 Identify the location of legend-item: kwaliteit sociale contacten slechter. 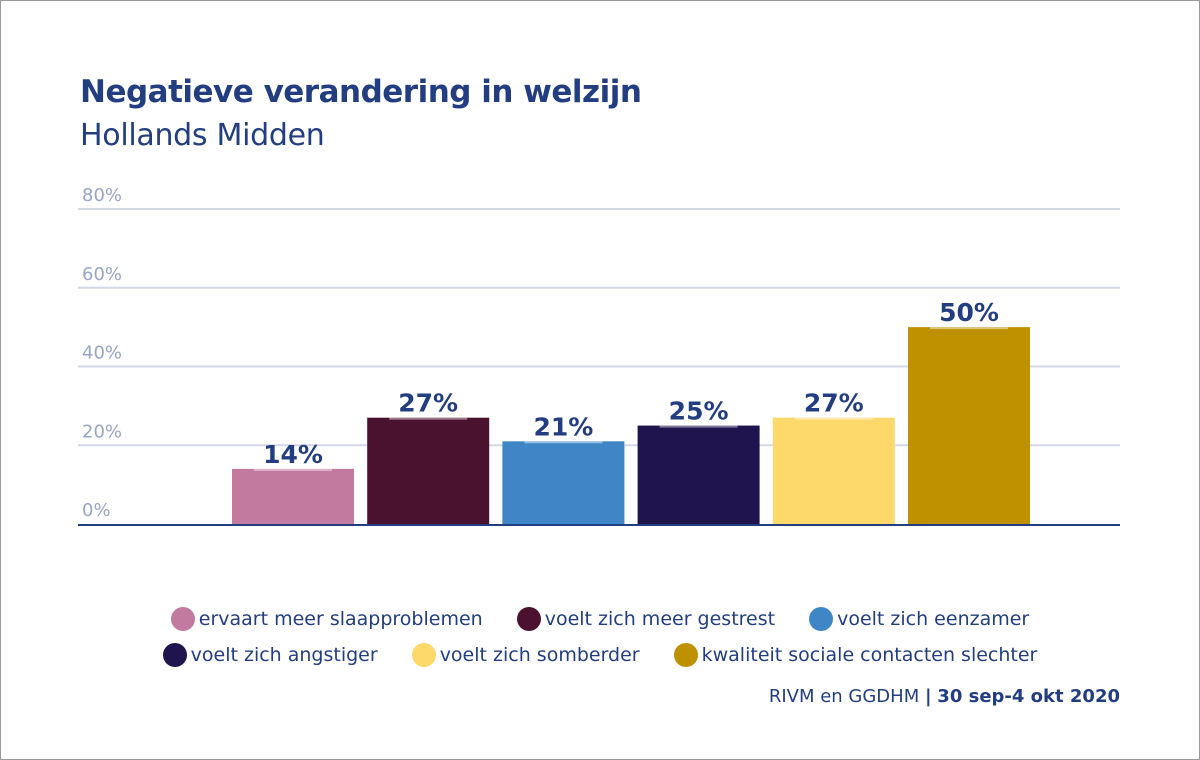
(855, 655).